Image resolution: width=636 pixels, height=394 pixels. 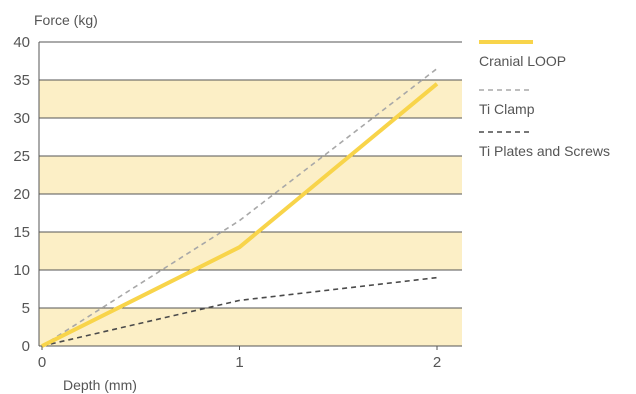 I want to click on y-tick-label: 30, so click(x=21, y=118).